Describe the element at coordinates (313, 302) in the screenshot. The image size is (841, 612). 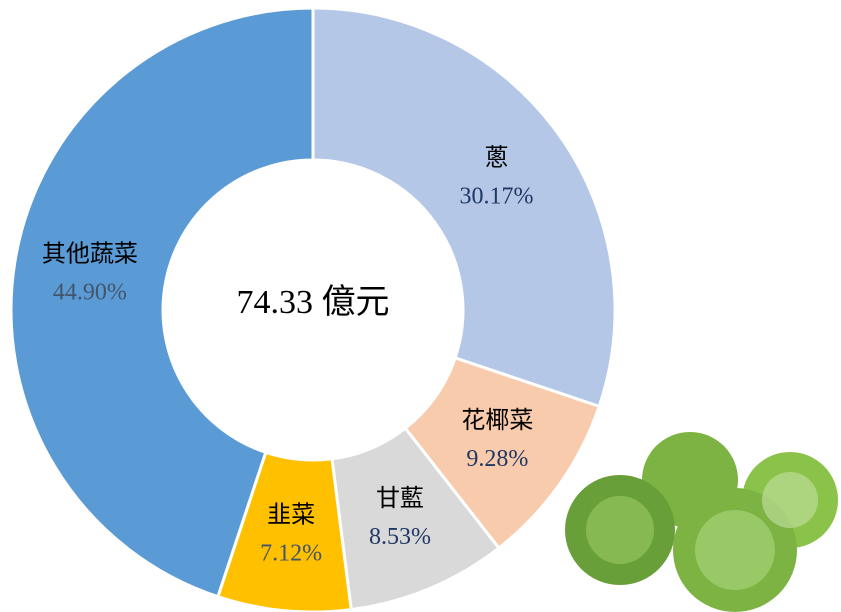
I see `center-label: 74.33 億元` at that location.